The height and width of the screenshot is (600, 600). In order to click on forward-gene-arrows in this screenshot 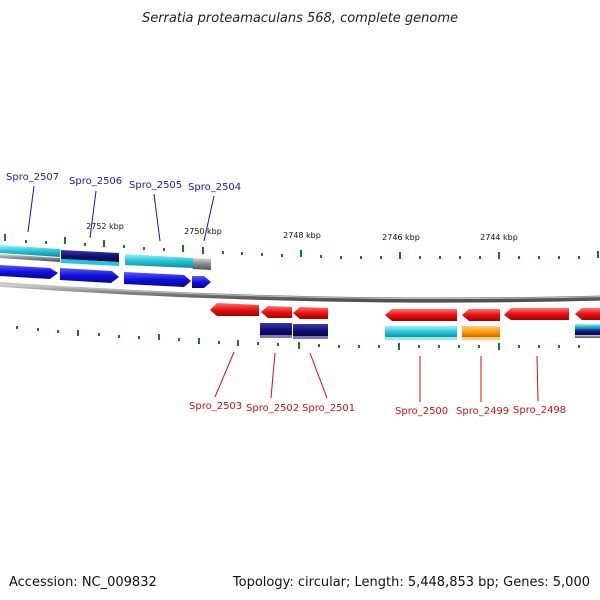, I will do `click(105, 276)`.